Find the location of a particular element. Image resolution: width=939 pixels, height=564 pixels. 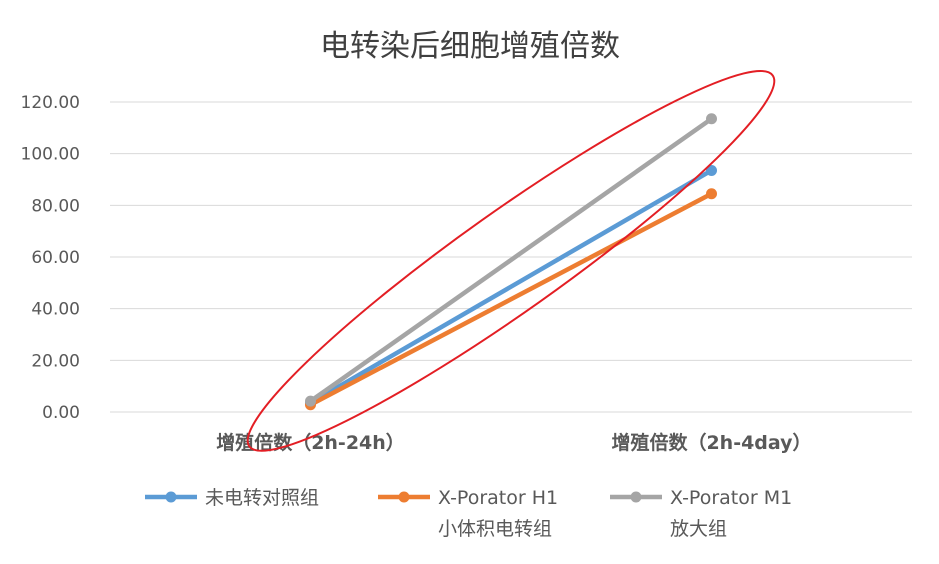

y-tick-label: 120.00 is located at coordinates (50, 103).